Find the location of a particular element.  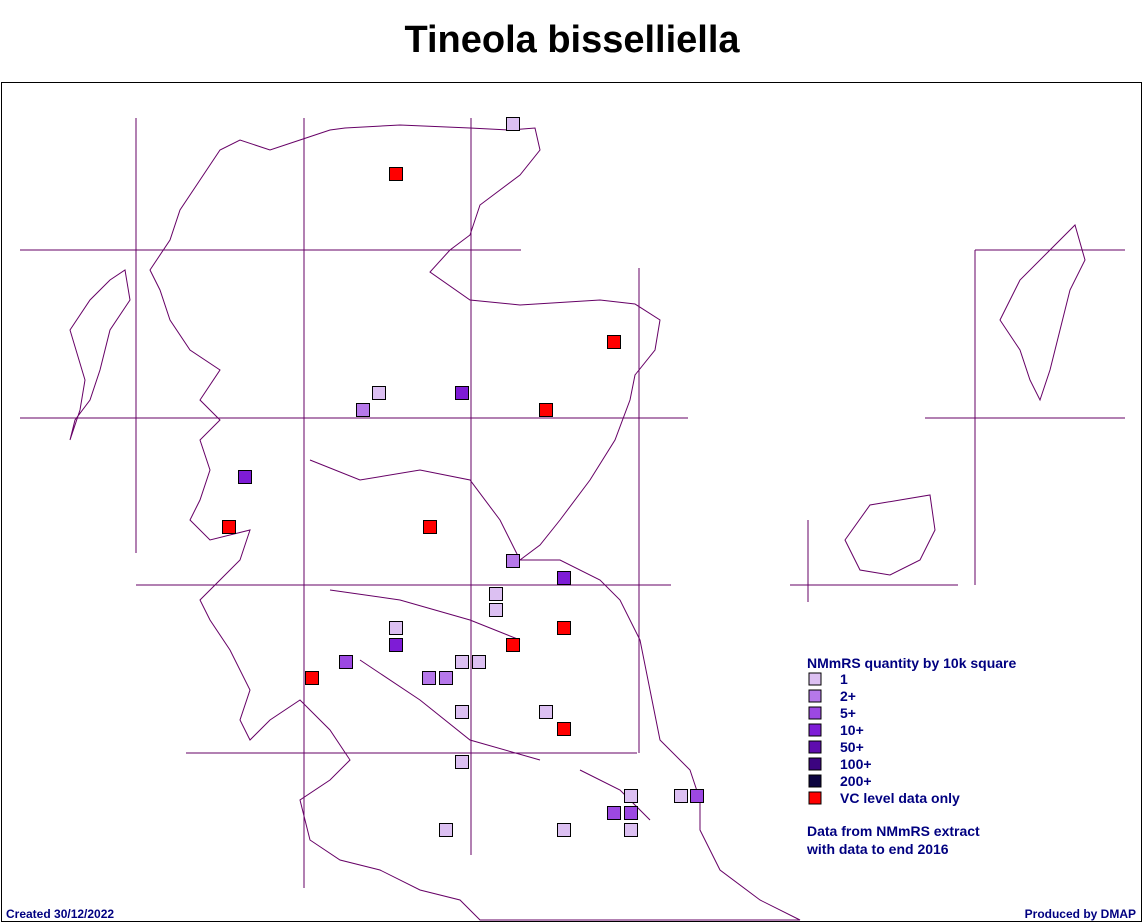

note: Data from NMmRS extract is located at coordinates (893, 831).